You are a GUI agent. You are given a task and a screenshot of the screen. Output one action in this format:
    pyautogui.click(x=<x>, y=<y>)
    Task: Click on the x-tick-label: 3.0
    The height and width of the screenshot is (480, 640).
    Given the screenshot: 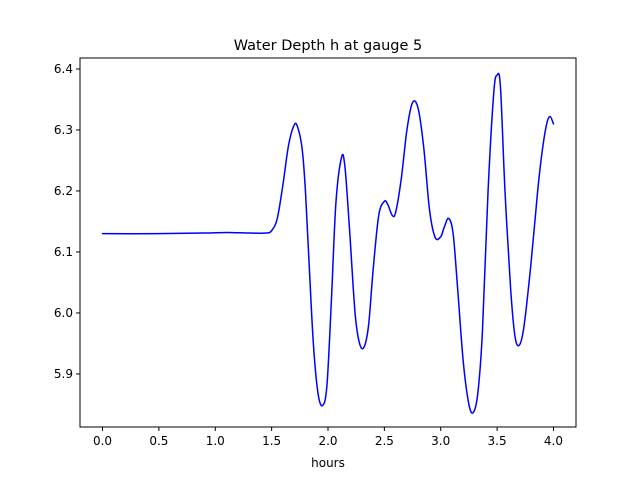 What is the action you would take?
    pyautogui.click(x=440, y=441)
    